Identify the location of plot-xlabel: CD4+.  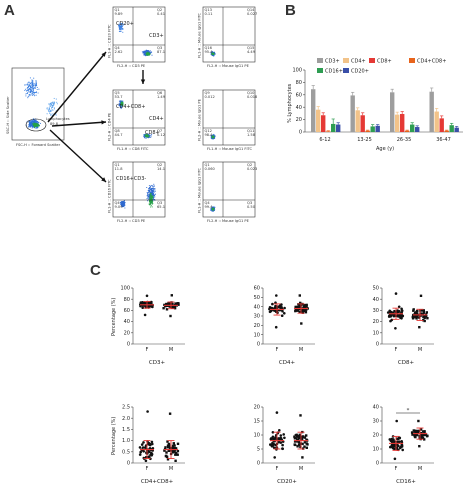
(287, 363).